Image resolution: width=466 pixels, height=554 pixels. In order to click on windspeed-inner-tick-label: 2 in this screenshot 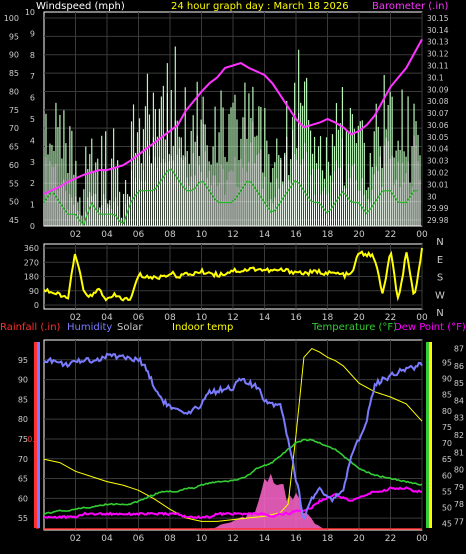, I will do `click(32, 183)`.